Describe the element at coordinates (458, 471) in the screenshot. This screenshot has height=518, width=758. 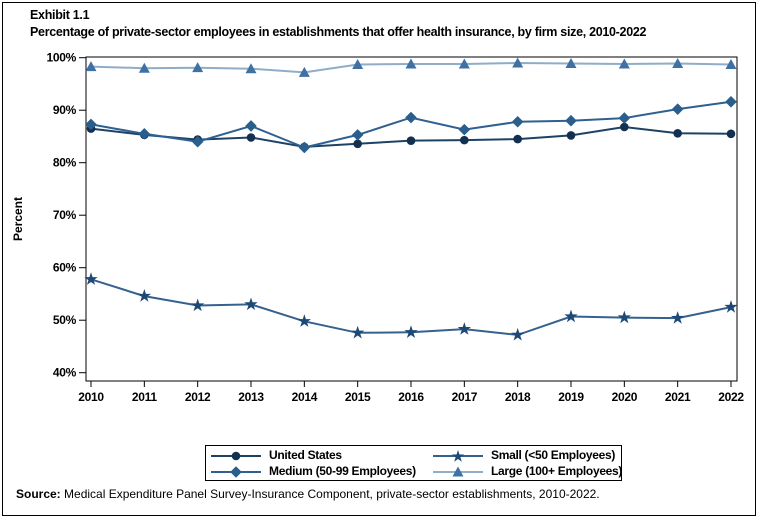
I see `triangle-marker-icon` at that location.